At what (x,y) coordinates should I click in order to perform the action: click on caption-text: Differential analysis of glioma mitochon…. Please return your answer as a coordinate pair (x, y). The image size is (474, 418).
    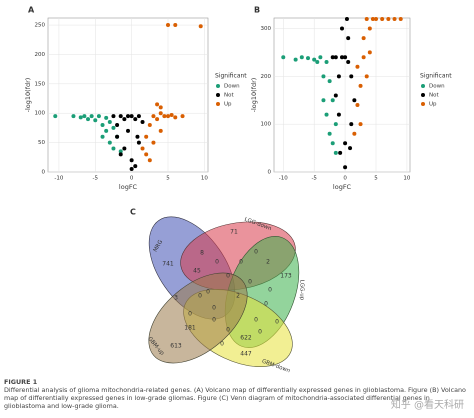
    Looking at the image, I should click on (235, 398).